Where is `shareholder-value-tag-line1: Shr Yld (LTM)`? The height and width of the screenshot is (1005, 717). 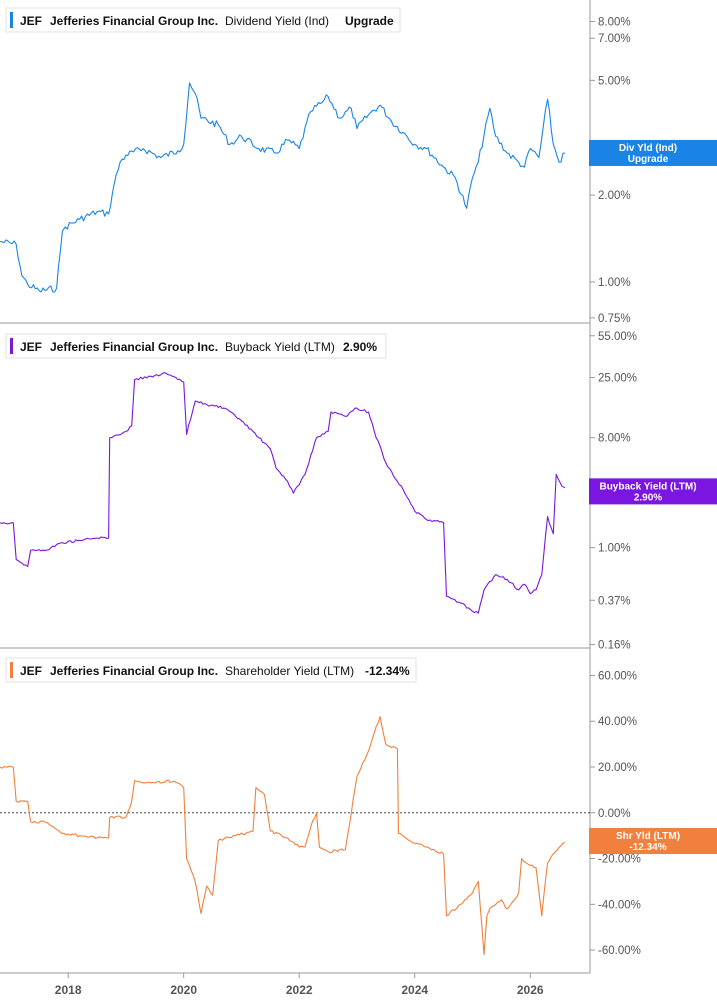
shareholder-value-tag-line1: Shr Yld (LTM) is located at coordinates (648, 836).